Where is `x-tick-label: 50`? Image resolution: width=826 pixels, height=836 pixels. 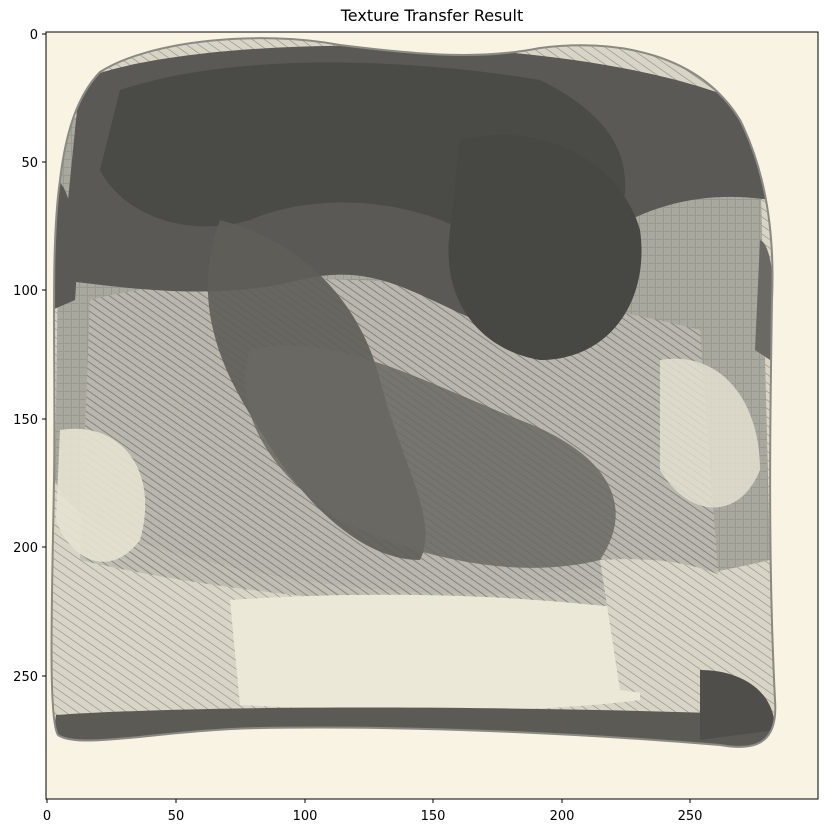
x-tick-label: 50 is located at coordinates (176, 816).